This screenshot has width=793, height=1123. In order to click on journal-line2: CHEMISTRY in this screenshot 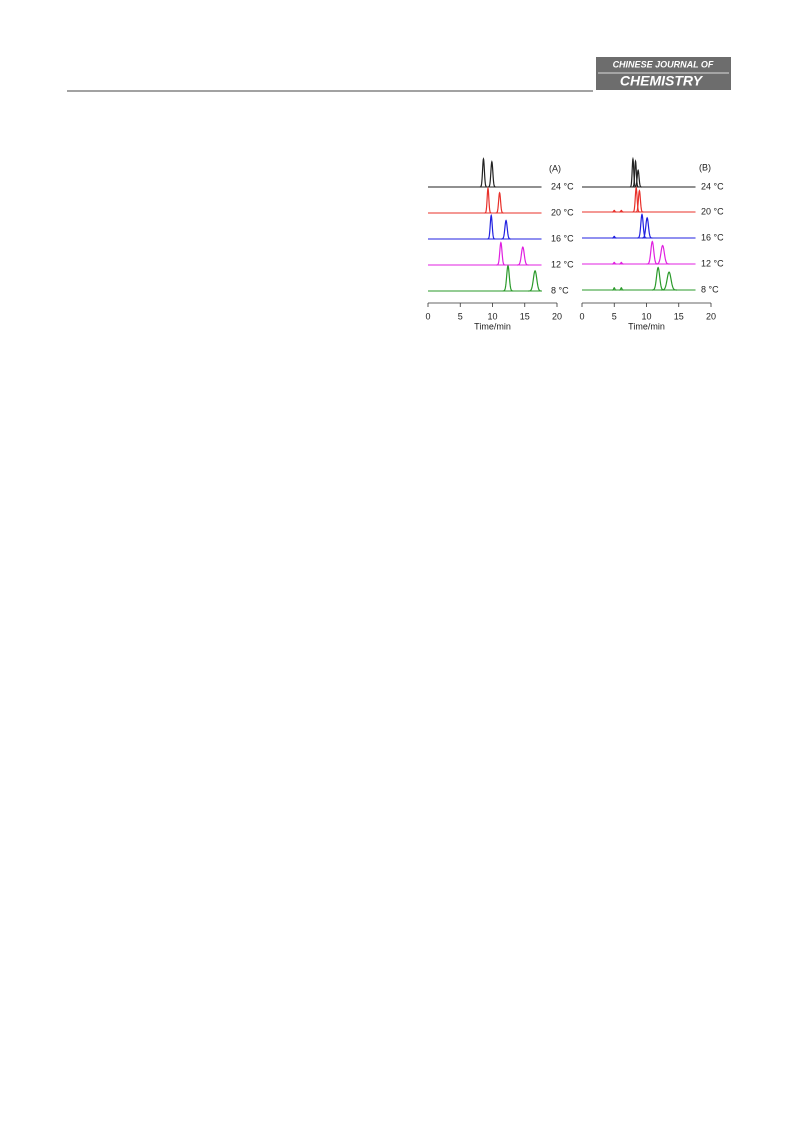, I will do `click(662, 81)`.